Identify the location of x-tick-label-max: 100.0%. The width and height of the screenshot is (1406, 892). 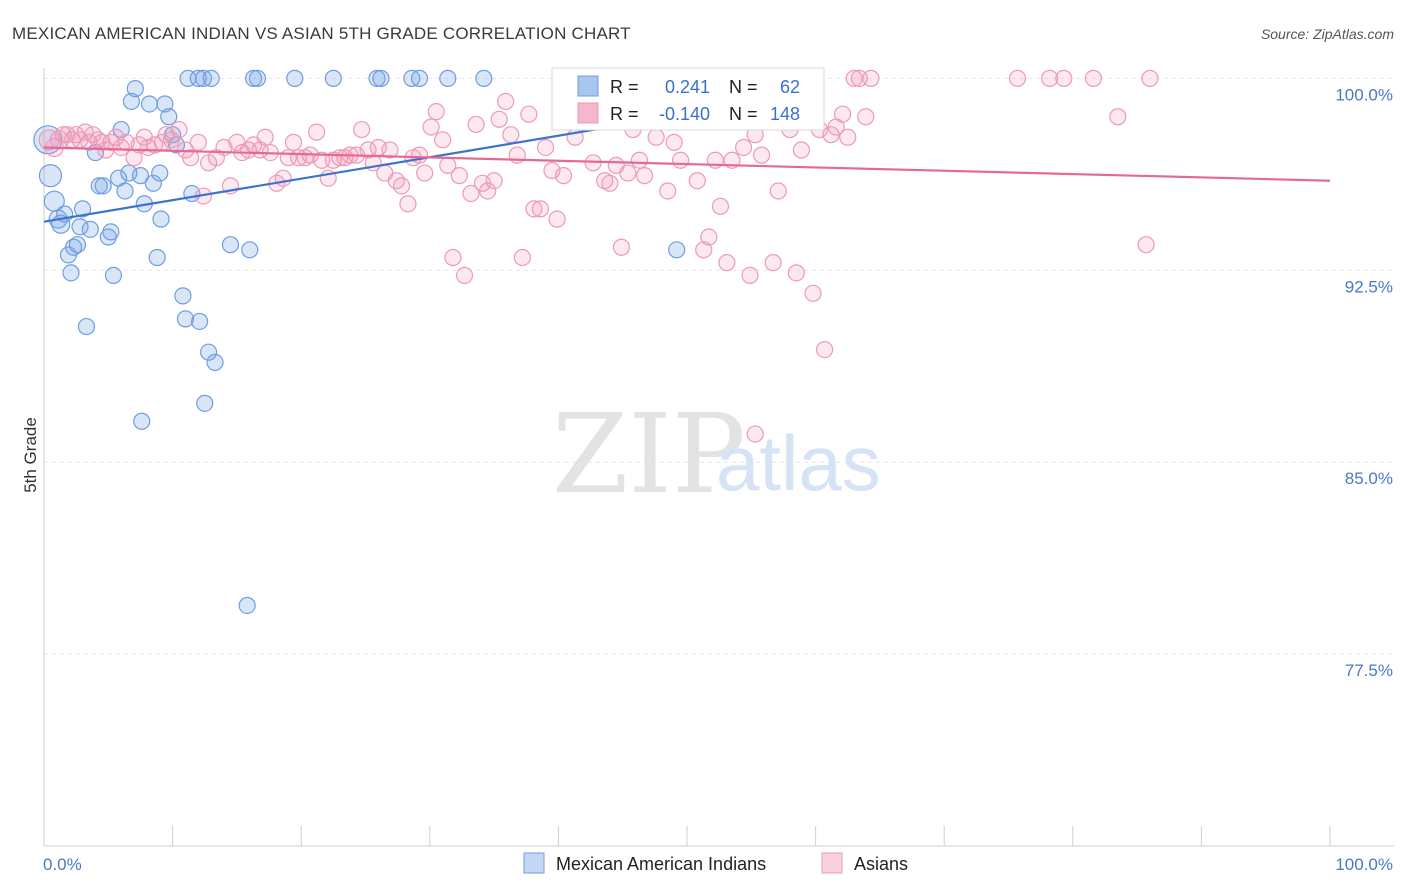
(1364, 864).